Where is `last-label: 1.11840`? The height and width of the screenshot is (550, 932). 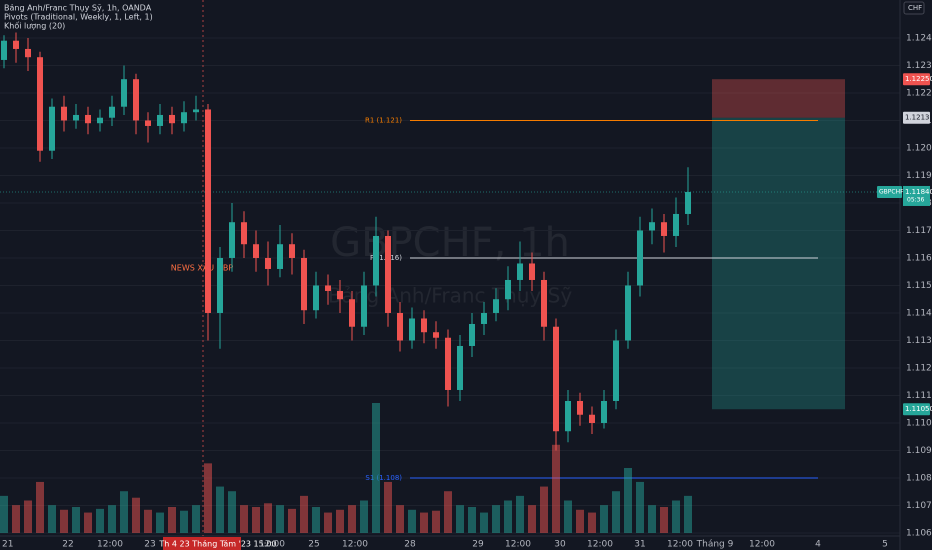 last-label: 1.11840 is located at coordinates (918, 192).